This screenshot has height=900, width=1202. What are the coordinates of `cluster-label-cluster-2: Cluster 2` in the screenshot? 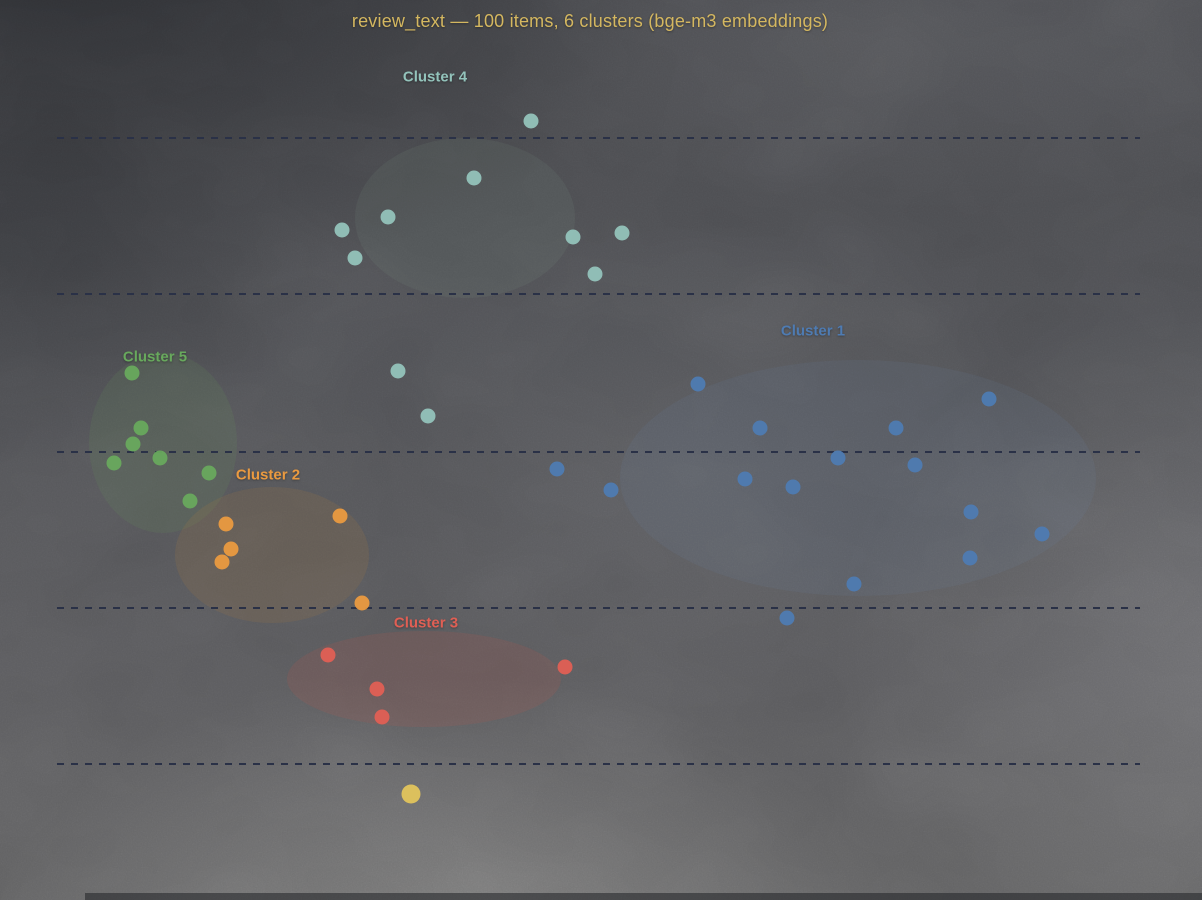 It's located at (268, 475).